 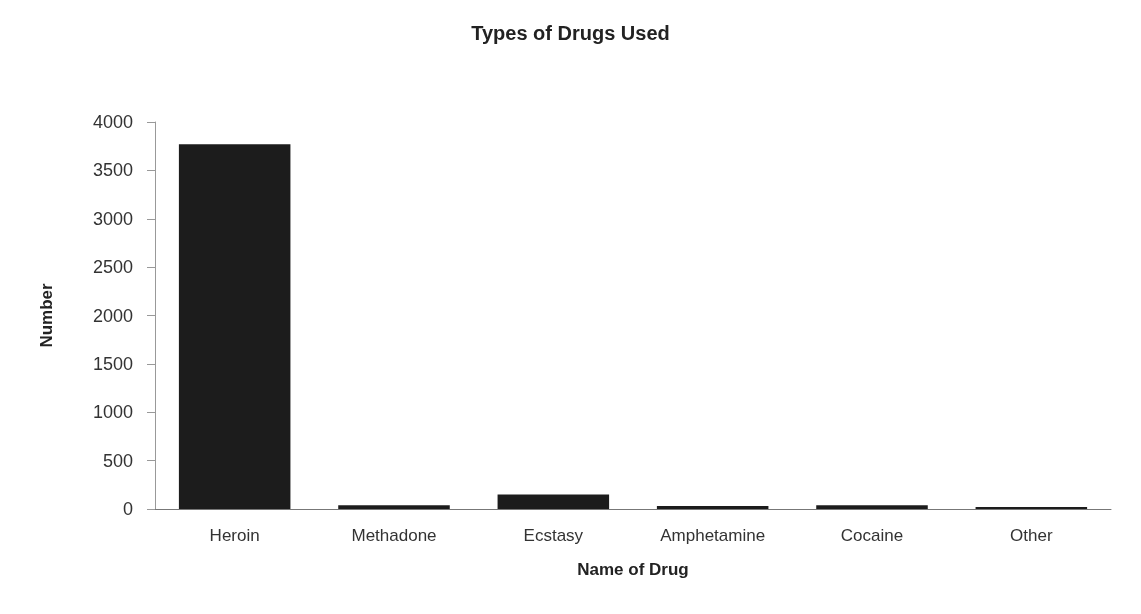 What do you see at coordinates (112, 363) in the screenshot?
I see `y-tick-label: 1500` at bounding box center [112, 363].